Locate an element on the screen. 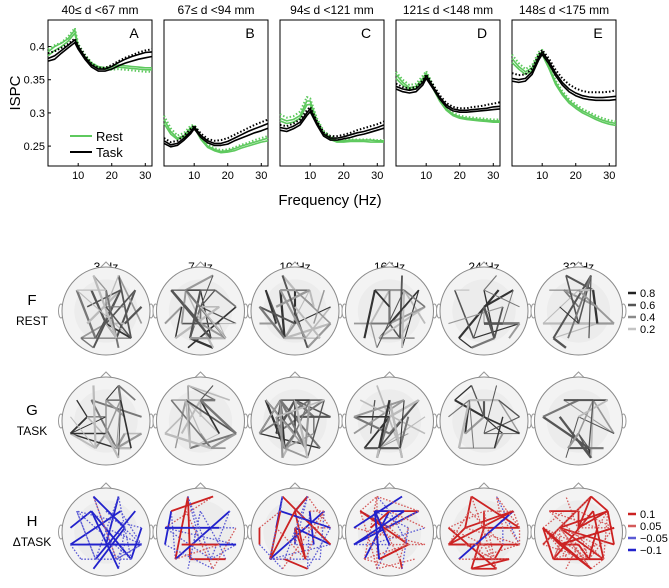 The image size is (669, 588). panel-title: 148≤ d <175 mm is located at coordinates (564, 10).